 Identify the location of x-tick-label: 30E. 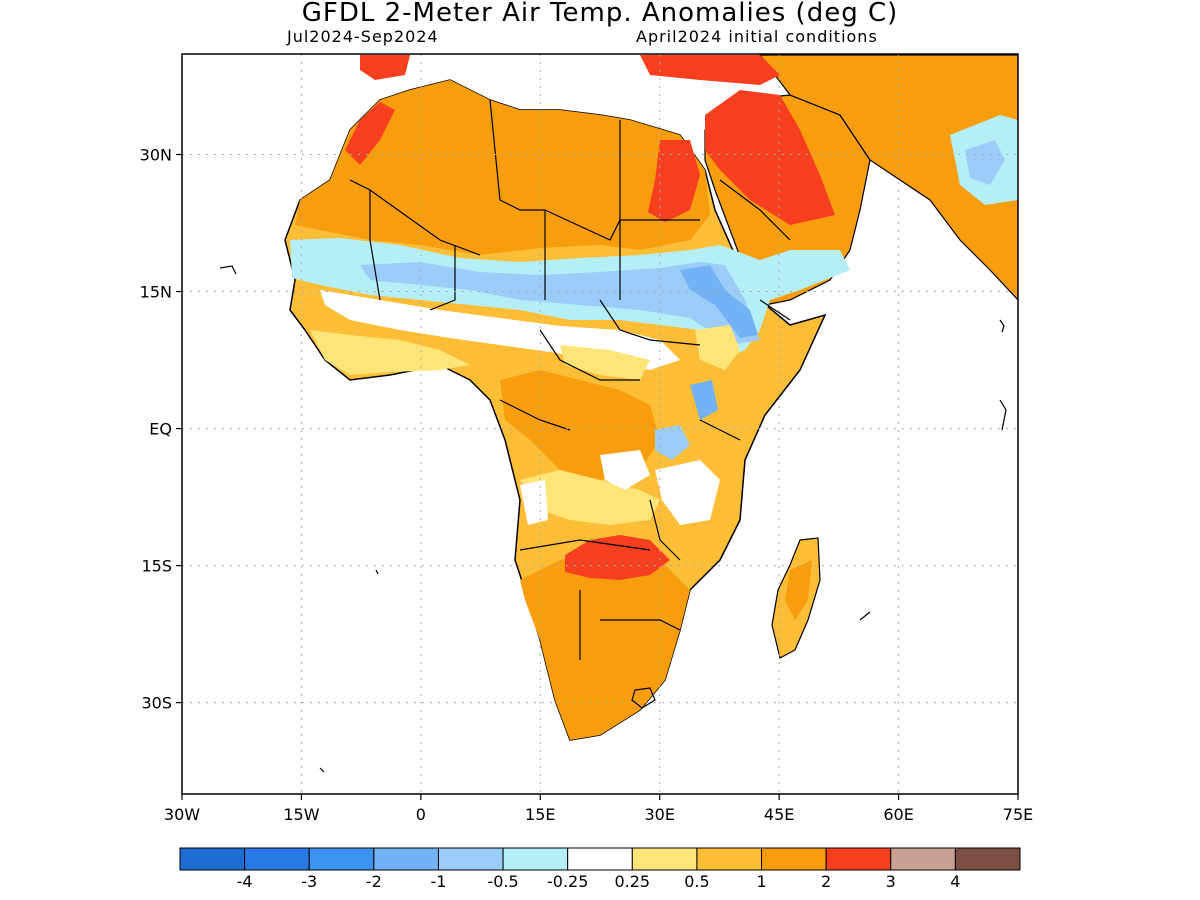
(659, 814).